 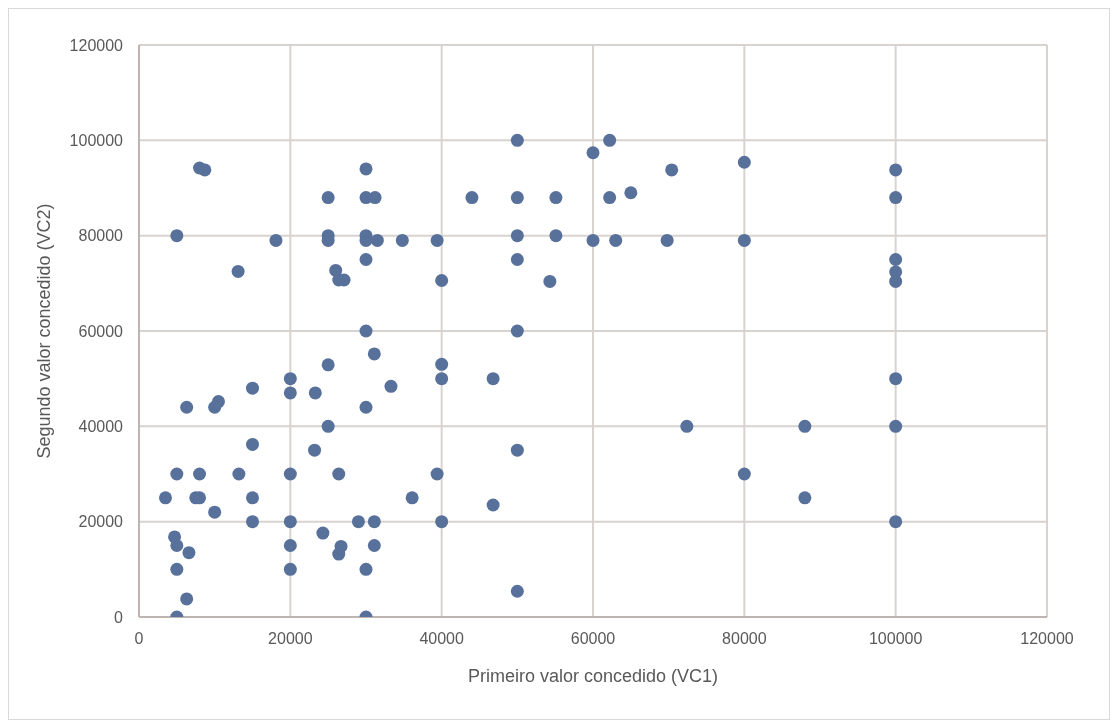 I want to click on x-tick-label: 20000, so click(x=290, y=639).